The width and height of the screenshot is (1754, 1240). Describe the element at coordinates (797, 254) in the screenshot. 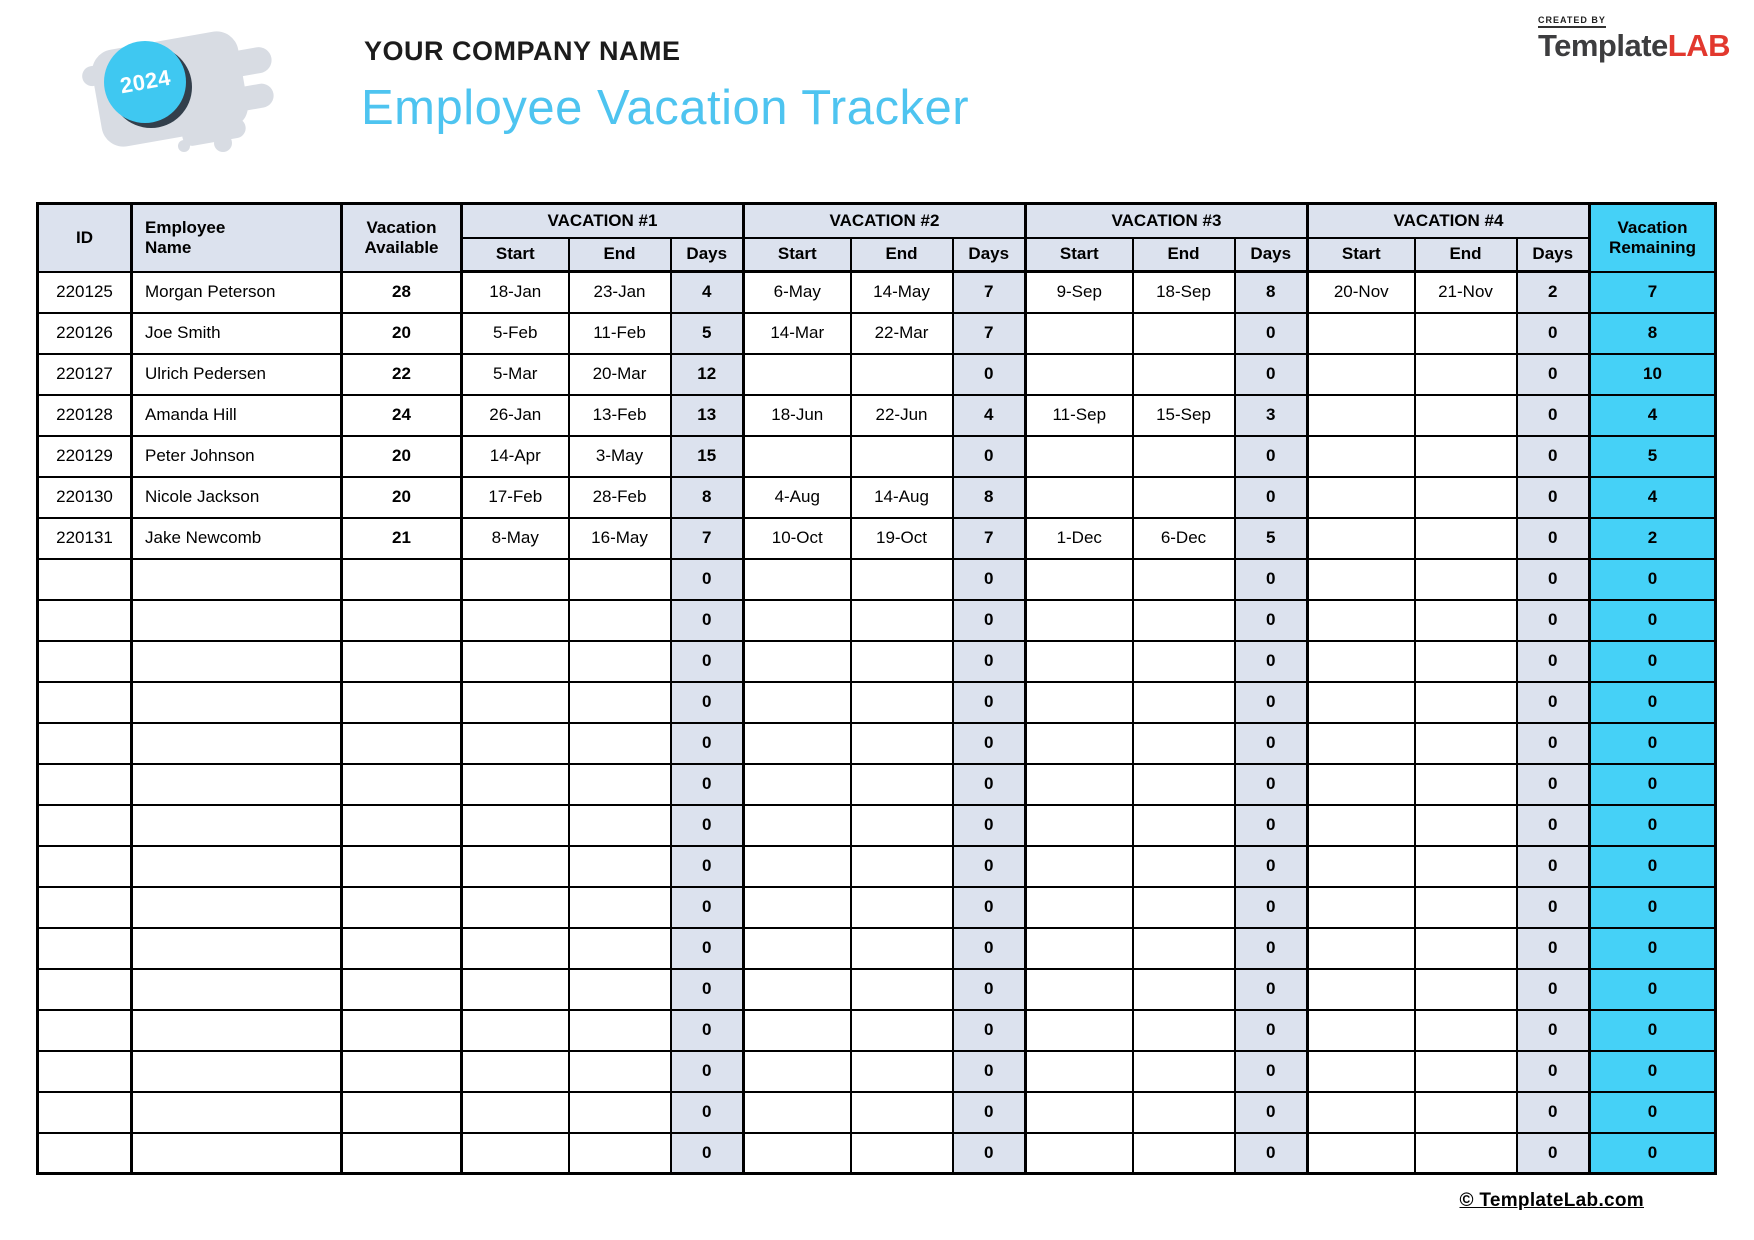

I see `col-header-v2-start: Start` at that location.